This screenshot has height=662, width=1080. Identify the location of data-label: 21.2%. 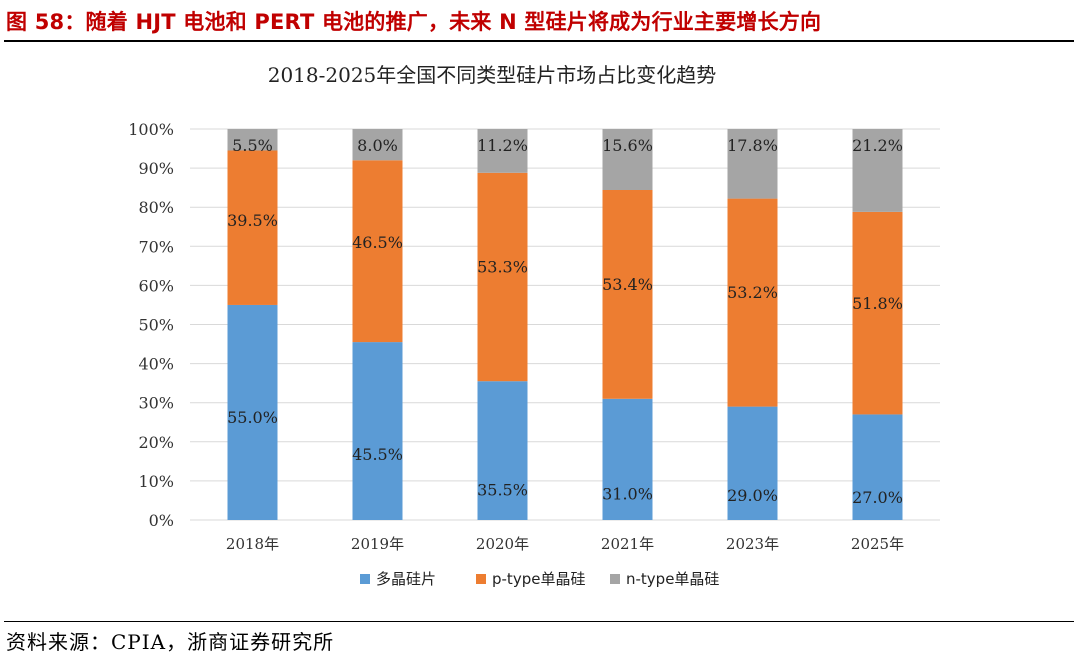
(877, 145).